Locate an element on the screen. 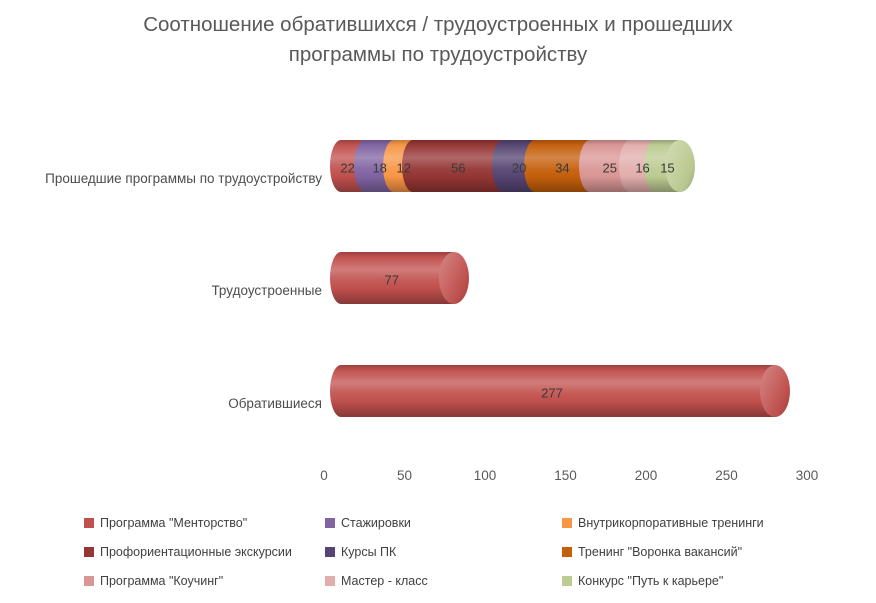 The height and width of the screenshot is (603, 876). data-label: 18 is located at coordinates (379, 168).